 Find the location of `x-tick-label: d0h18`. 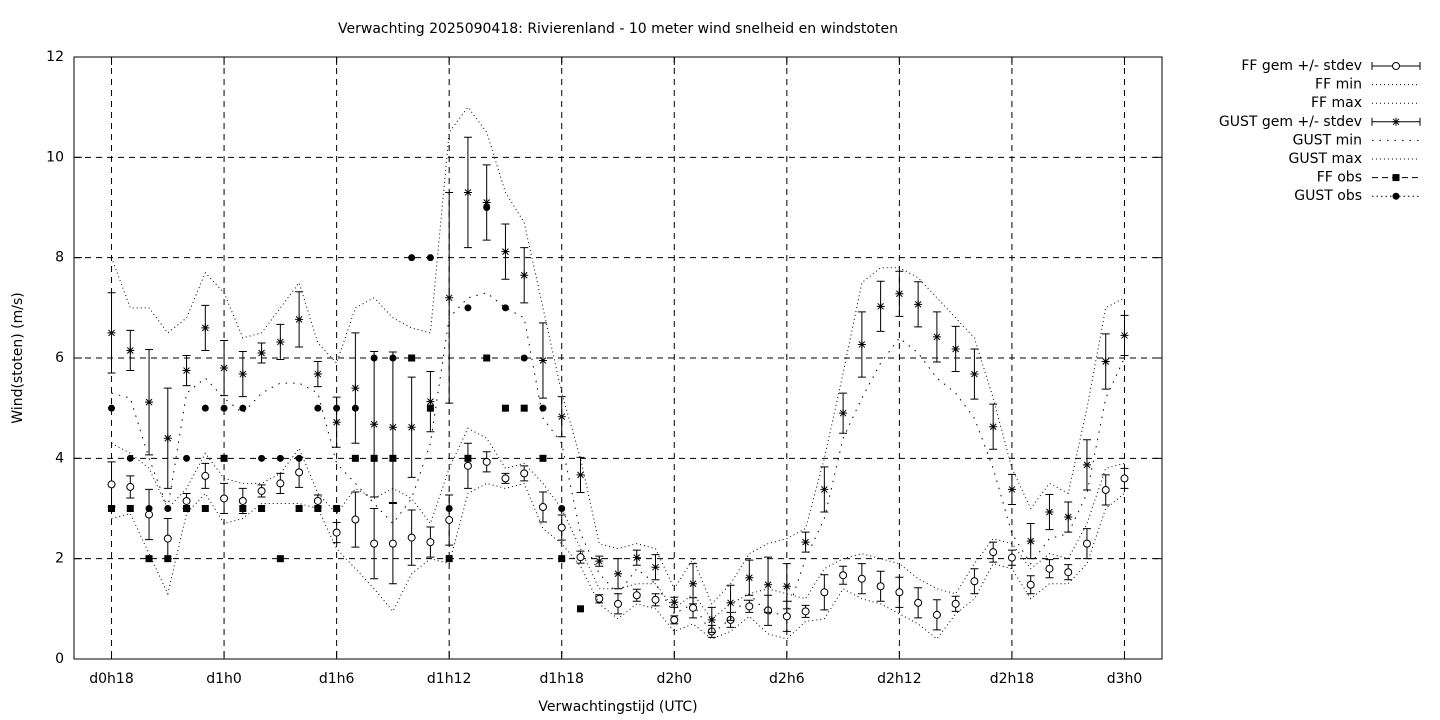

x-tick-label: d0h18 is located at coordinates (111, 679).